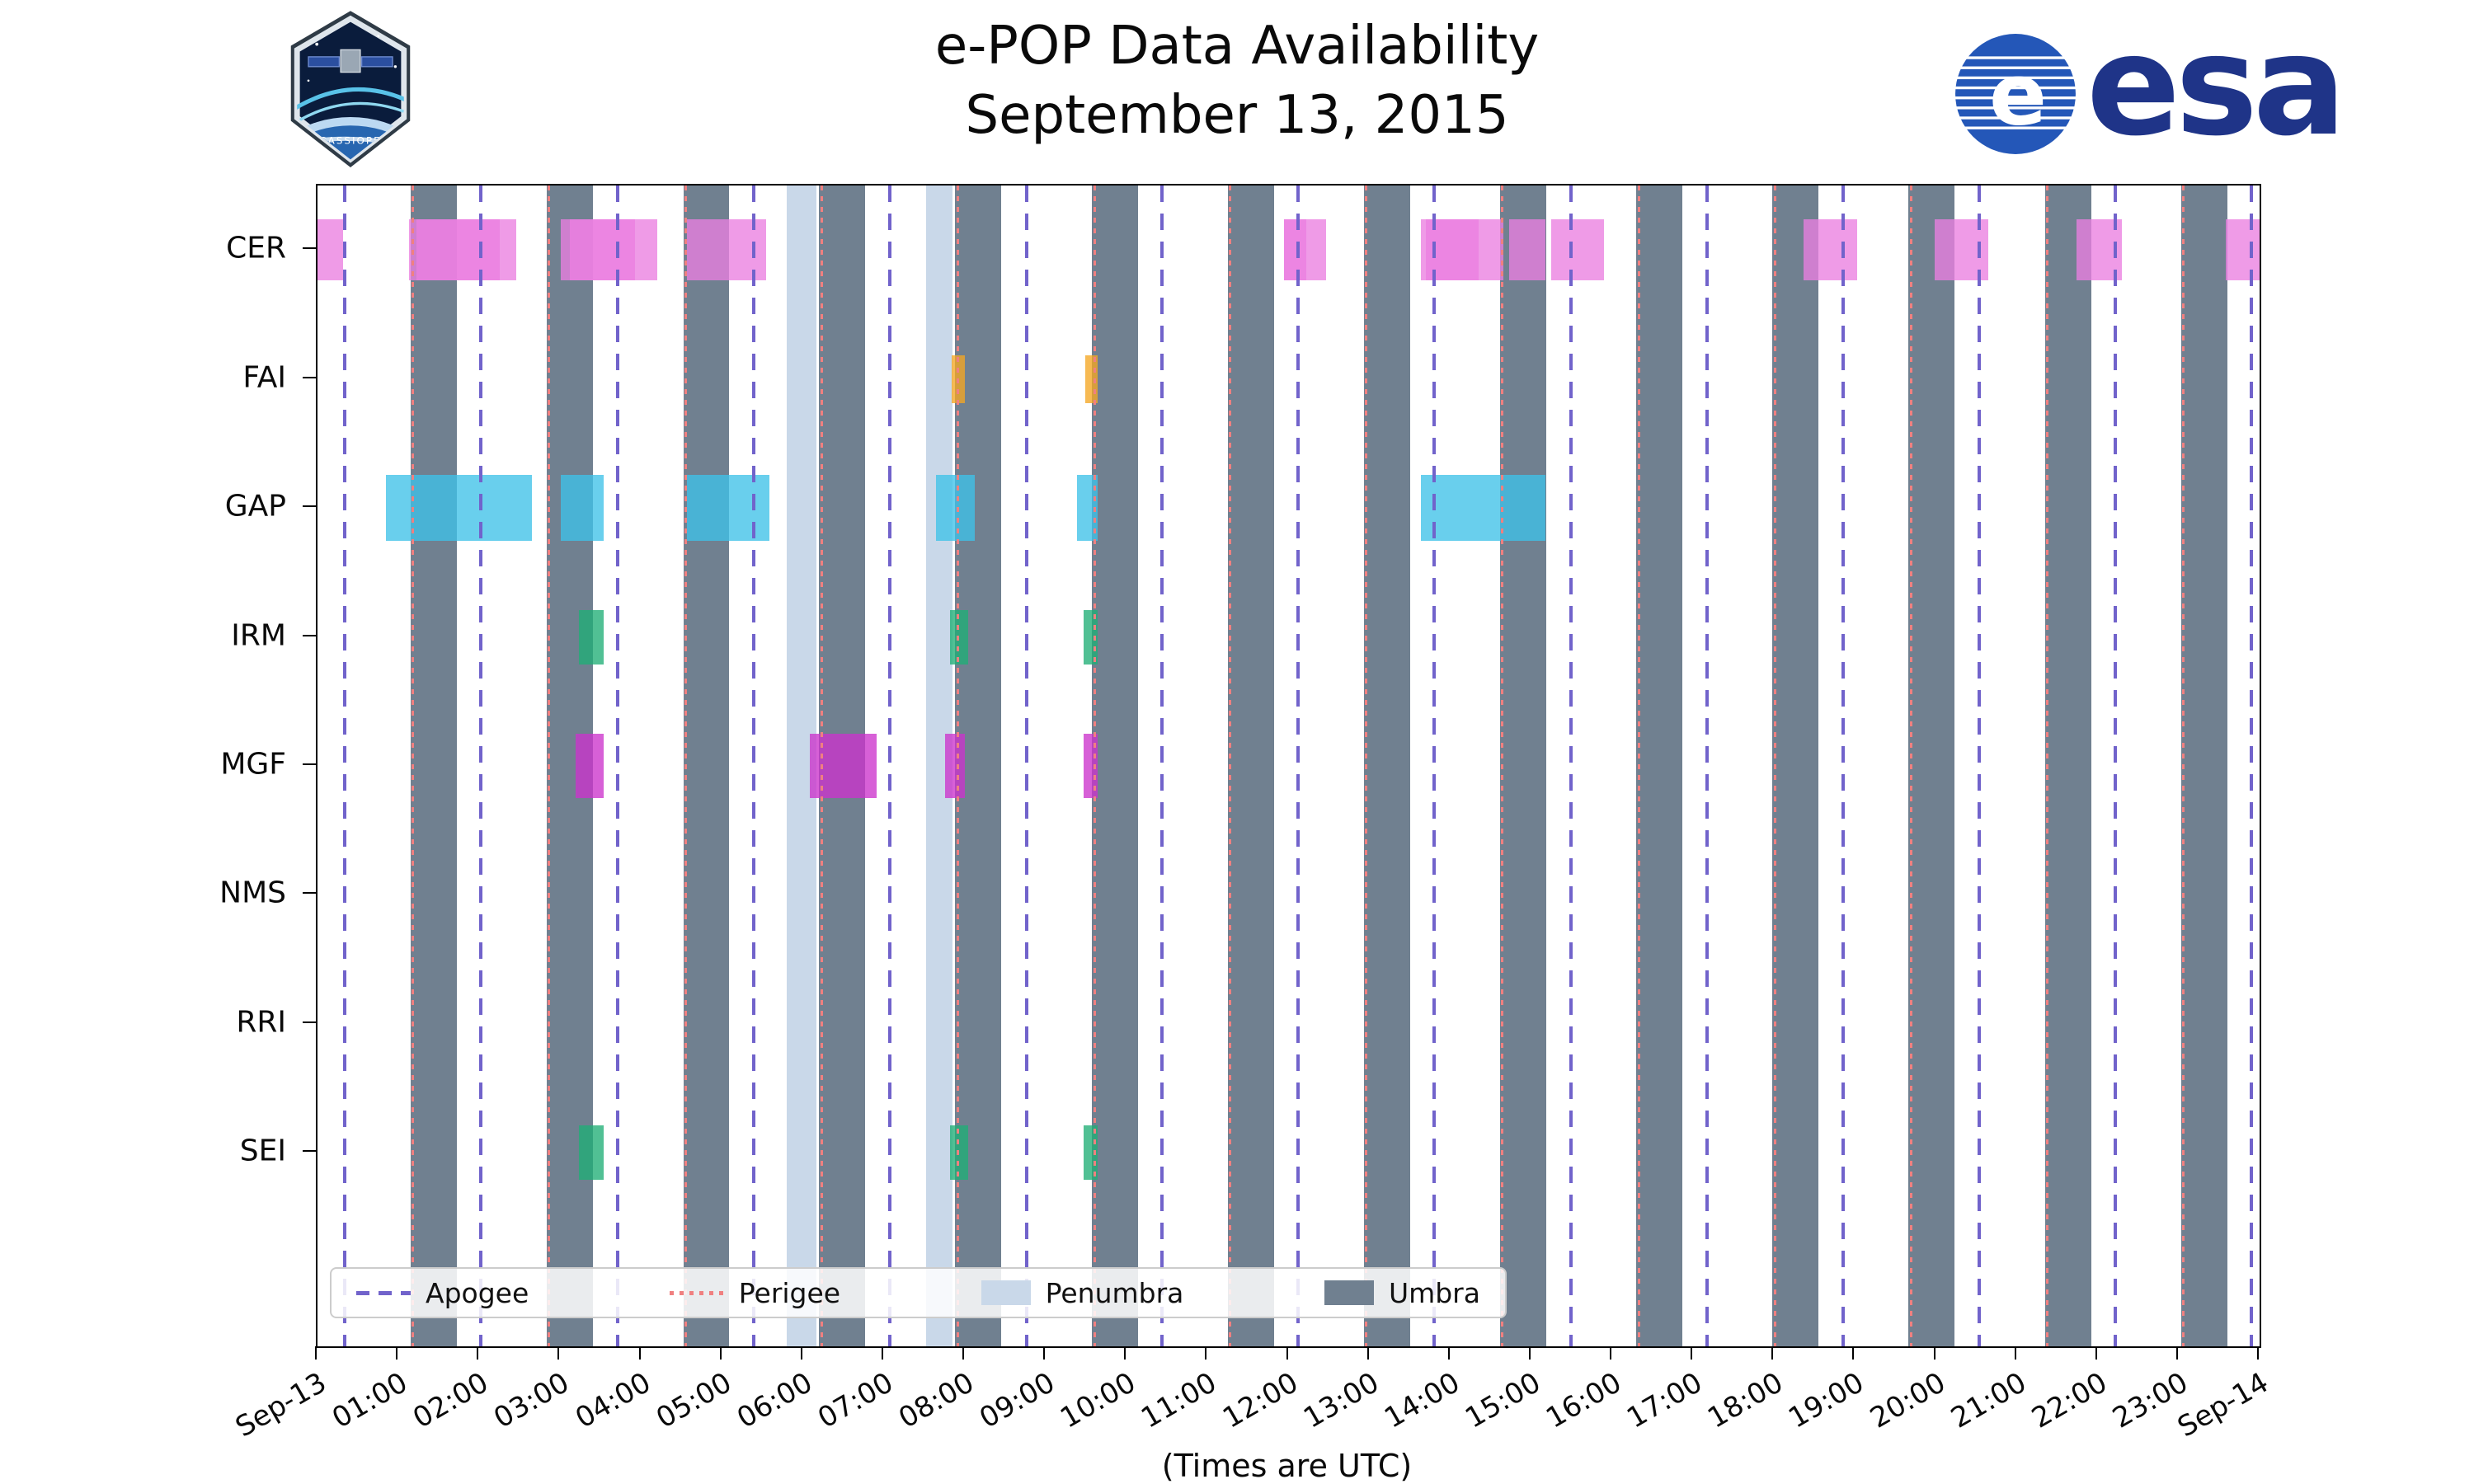  Describe the element at coordinates (262, 1151) in the screenshot. I see `y-tick-label-sei: SEI` at that location.